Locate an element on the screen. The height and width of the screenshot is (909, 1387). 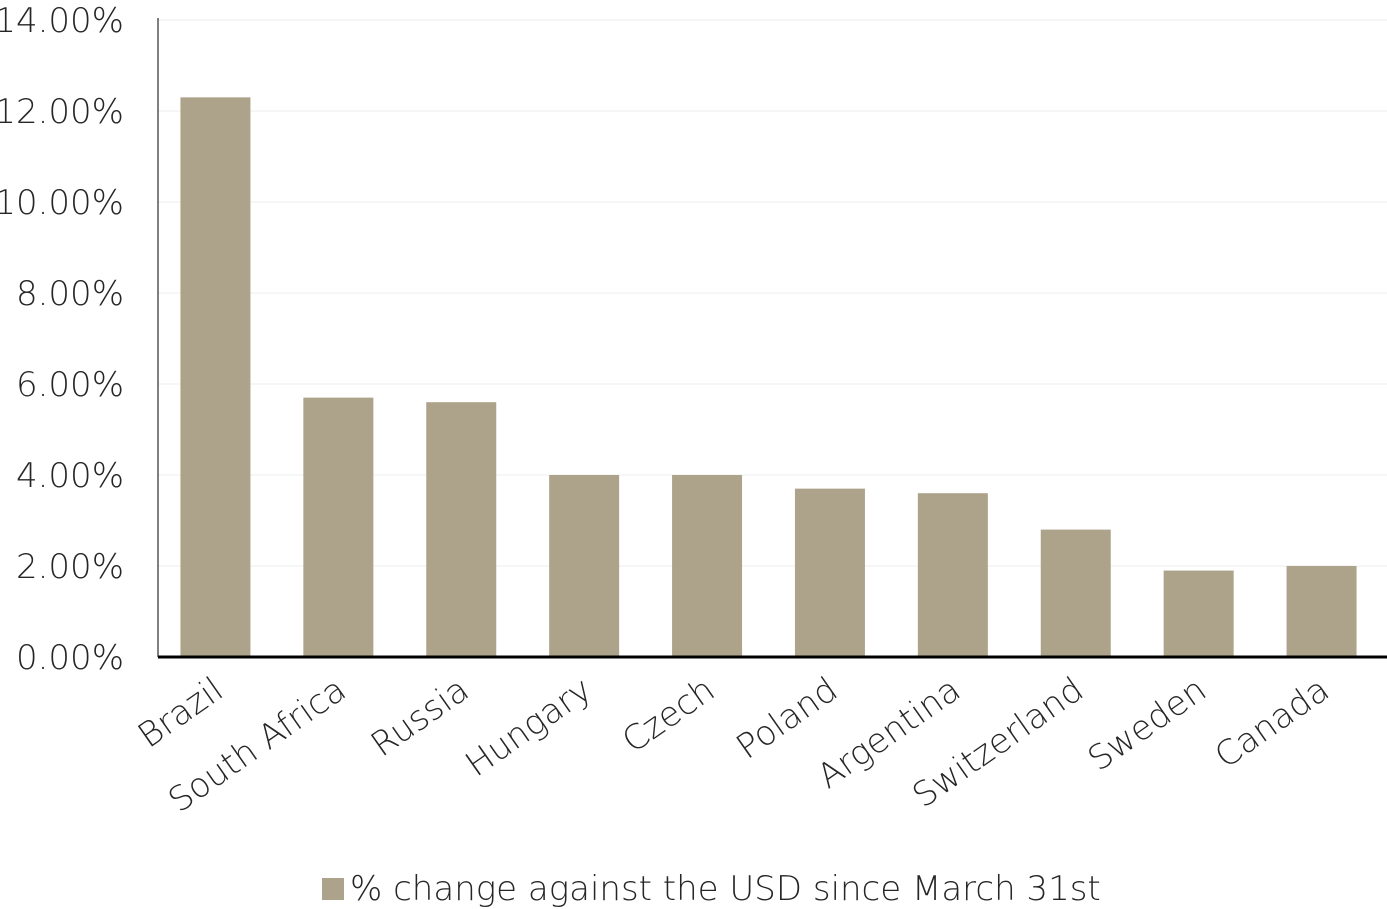
y-tick-label: 0.00% is located at coordinates (70, 658).